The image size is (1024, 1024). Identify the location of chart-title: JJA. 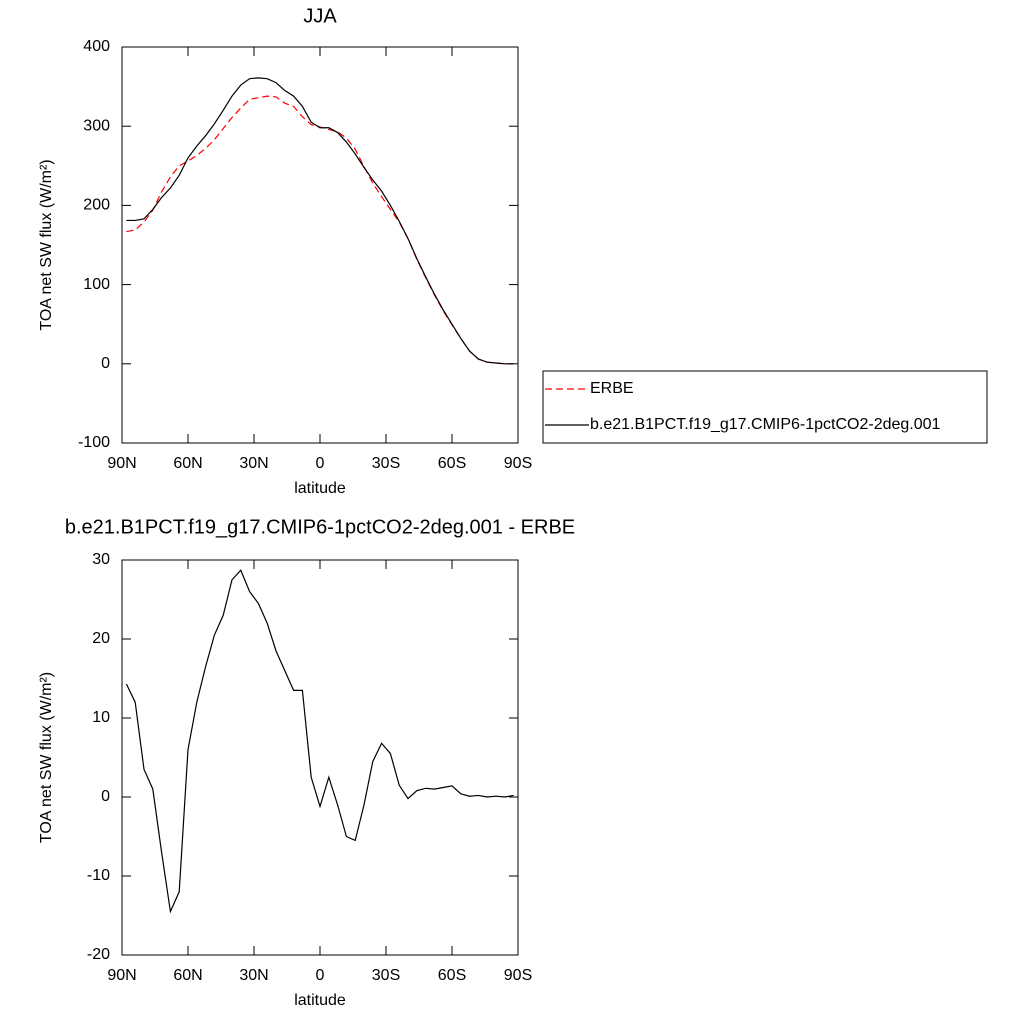
(320, 16).